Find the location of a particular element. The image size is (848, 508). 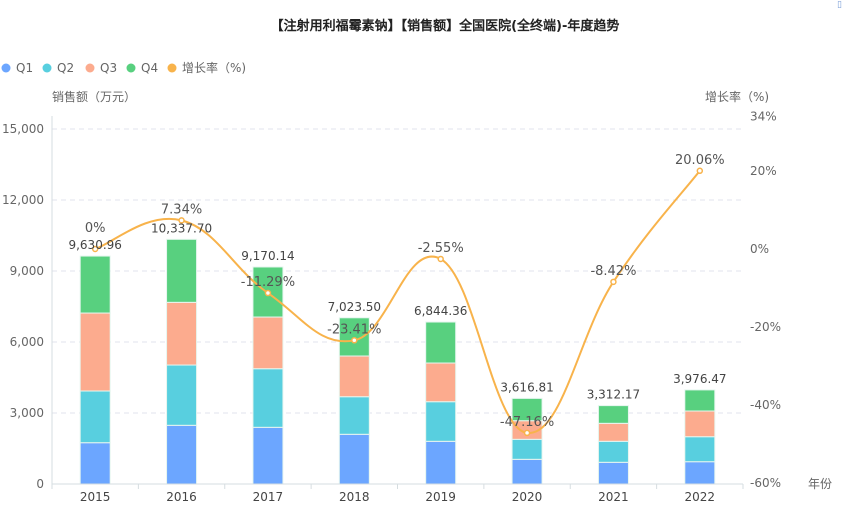

legend-label-2: Q3 is located at coordinates (108, 68).